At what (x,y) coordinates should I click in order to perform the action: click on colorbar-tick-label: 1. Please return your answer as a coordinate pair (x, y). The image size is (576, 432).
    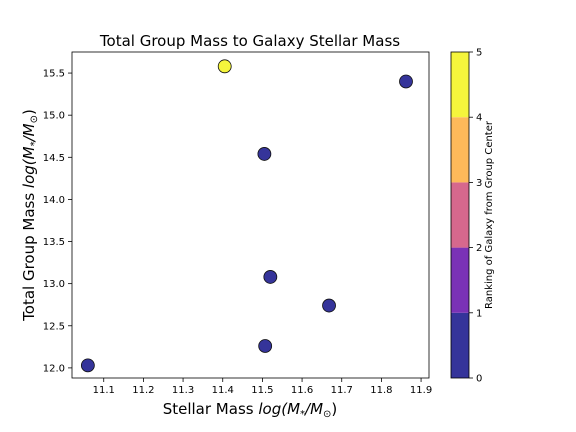
    Looking at the image, I should click on (479, 313).